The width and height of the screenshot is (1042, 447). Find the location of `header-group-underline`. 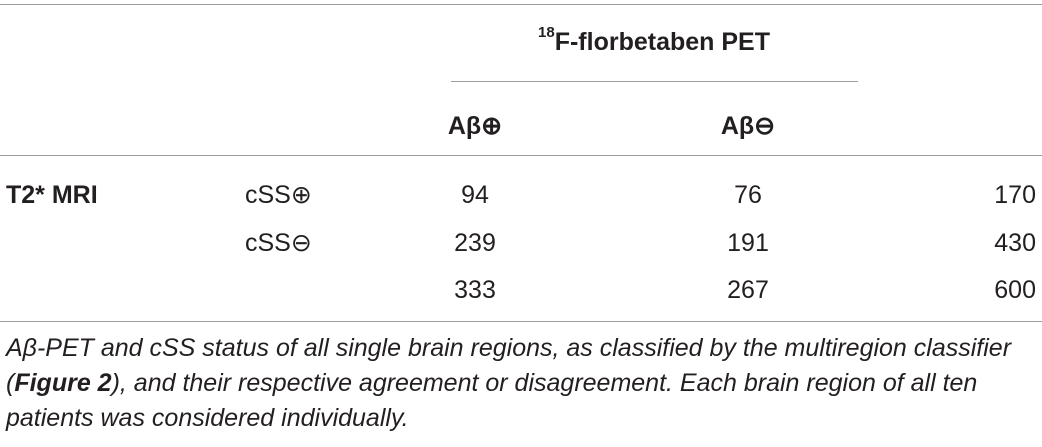

header-group-underline is located at coordinates (654, 81).